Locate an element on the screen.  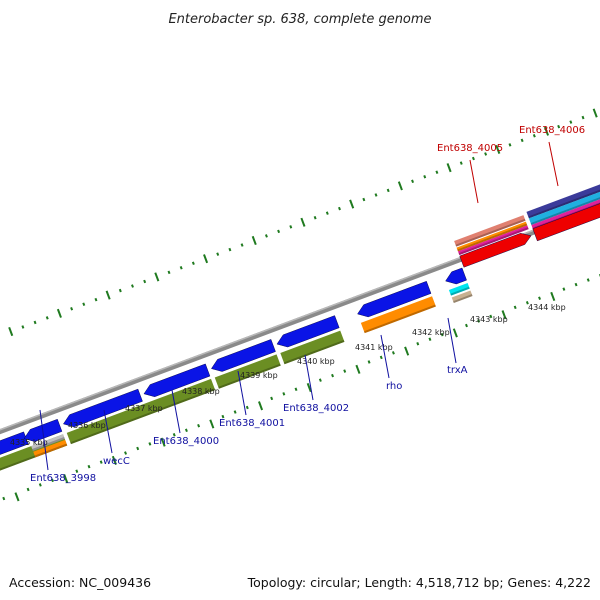
orange-bar is located at coordinates (50, 448).